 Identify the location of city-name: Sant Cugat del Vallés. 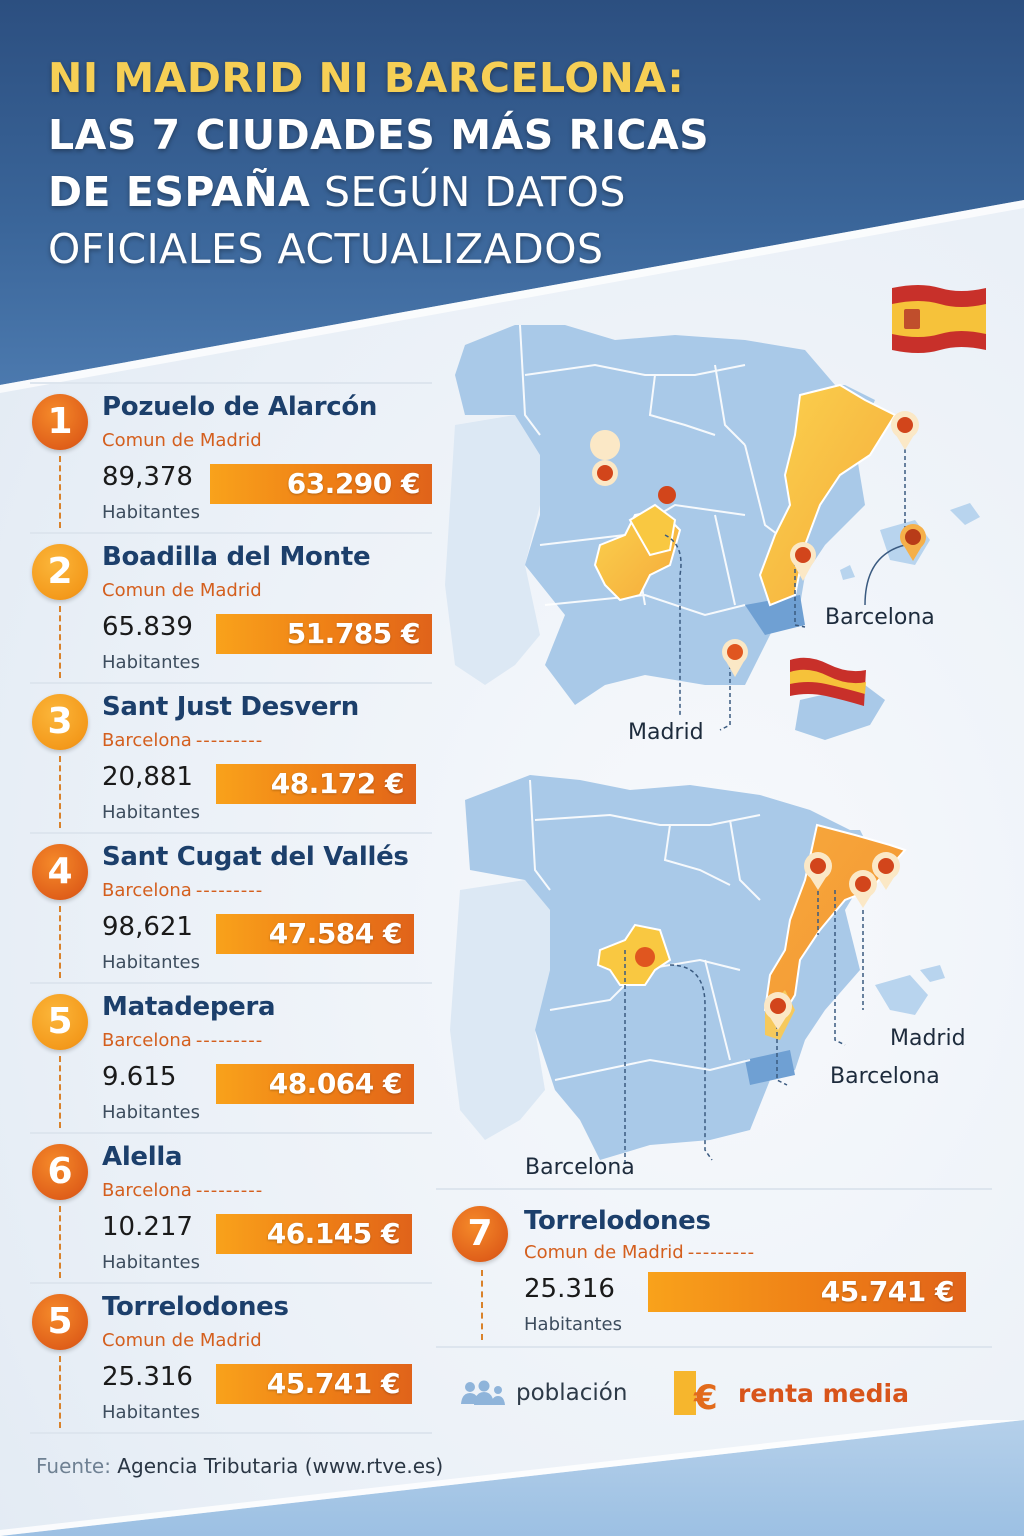
(255, 857).